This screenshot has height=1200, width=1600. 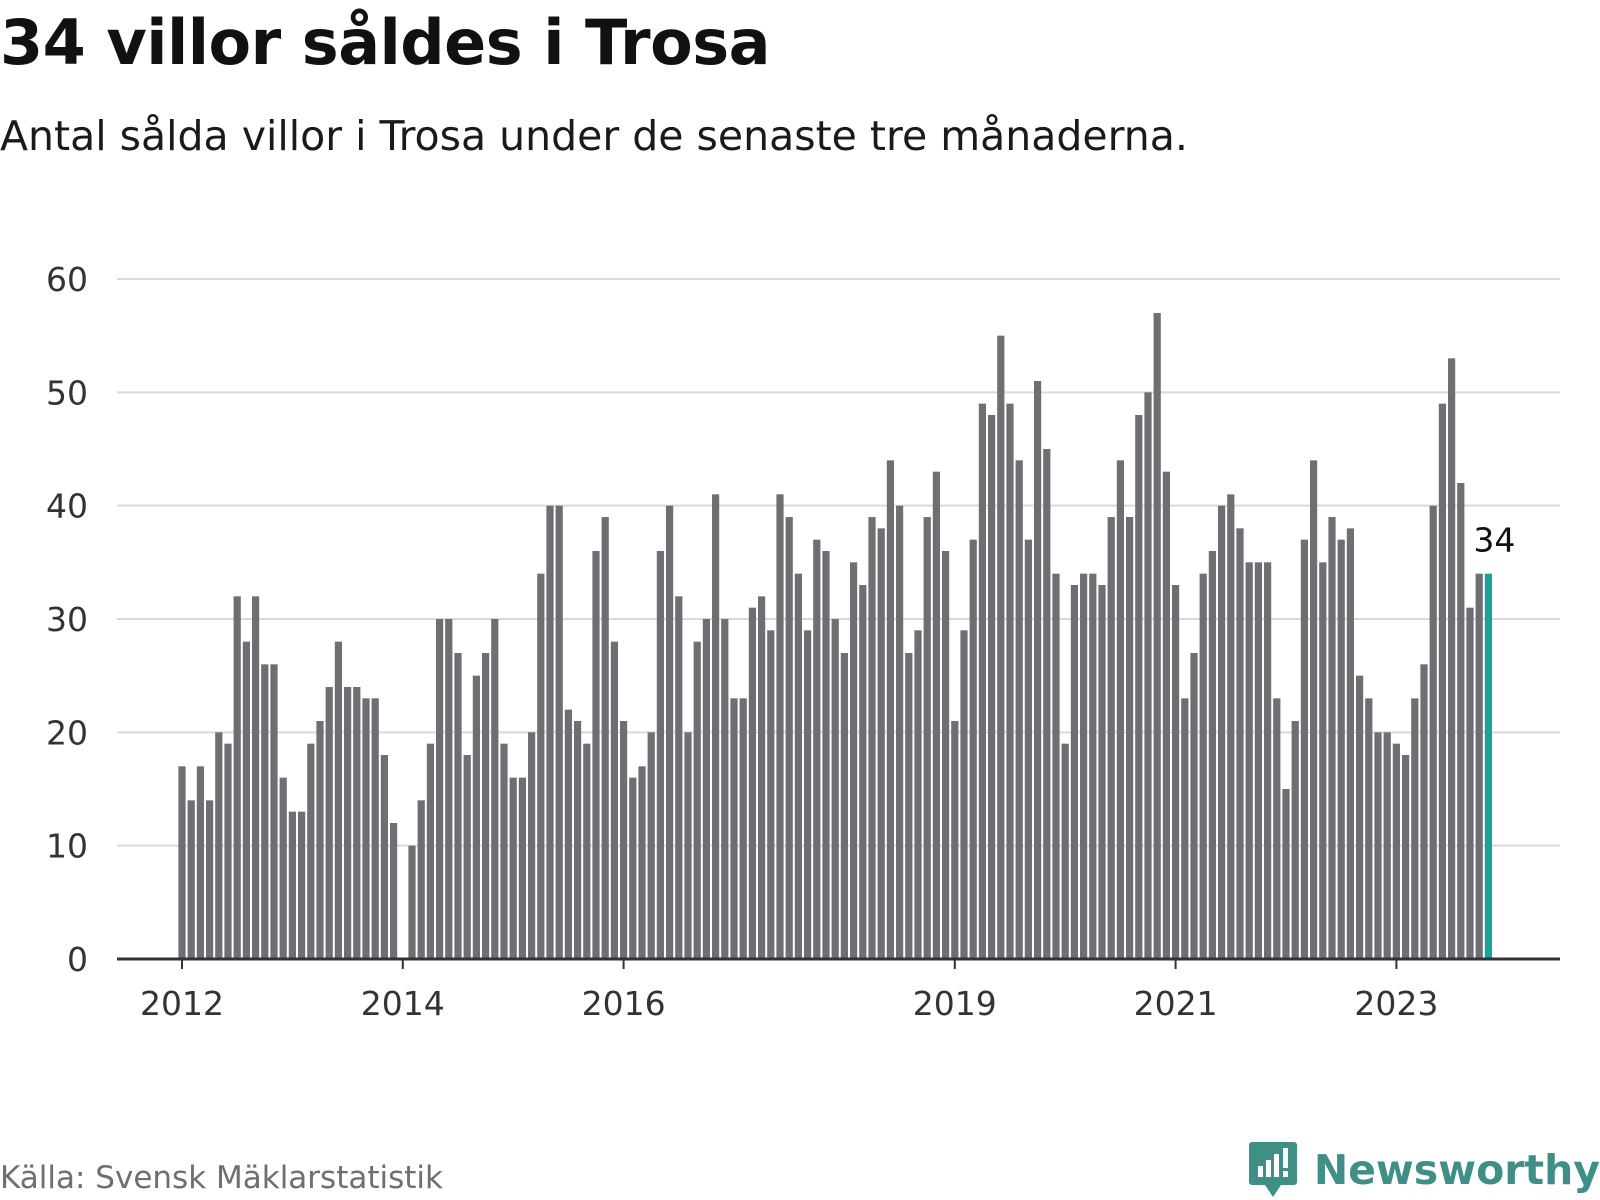 I want to click on newsworthy-logo: Newsworthy, so click(x=1424, y=1170).